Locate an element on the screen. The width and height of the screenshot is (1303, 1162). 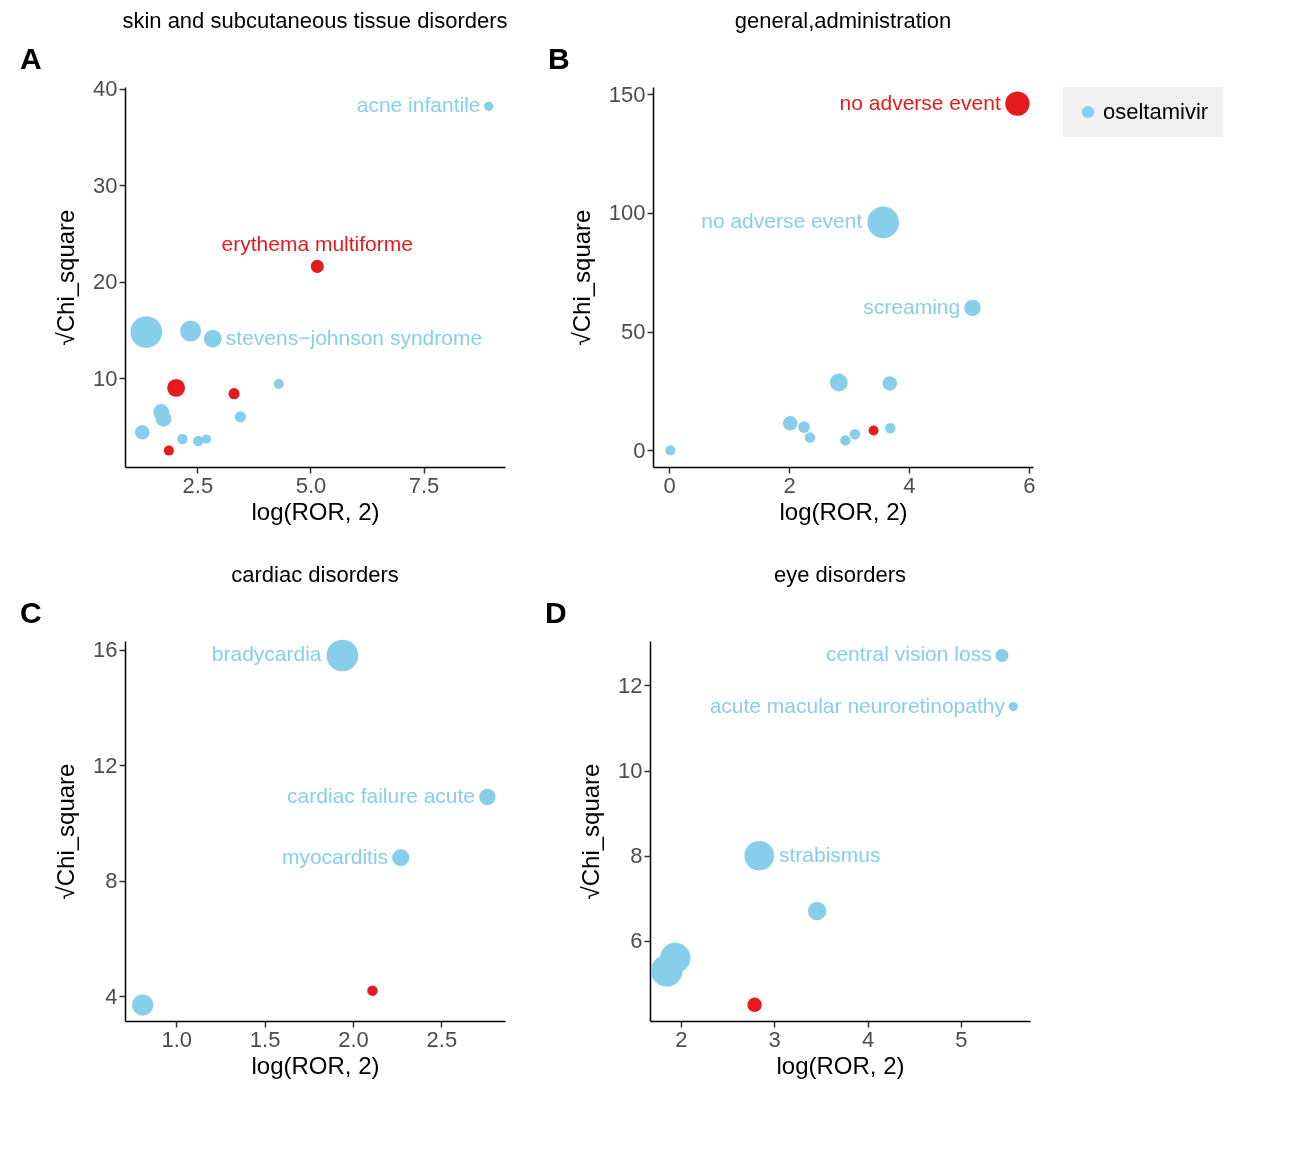
annotation: screaming is located at coordinates (912, 306).